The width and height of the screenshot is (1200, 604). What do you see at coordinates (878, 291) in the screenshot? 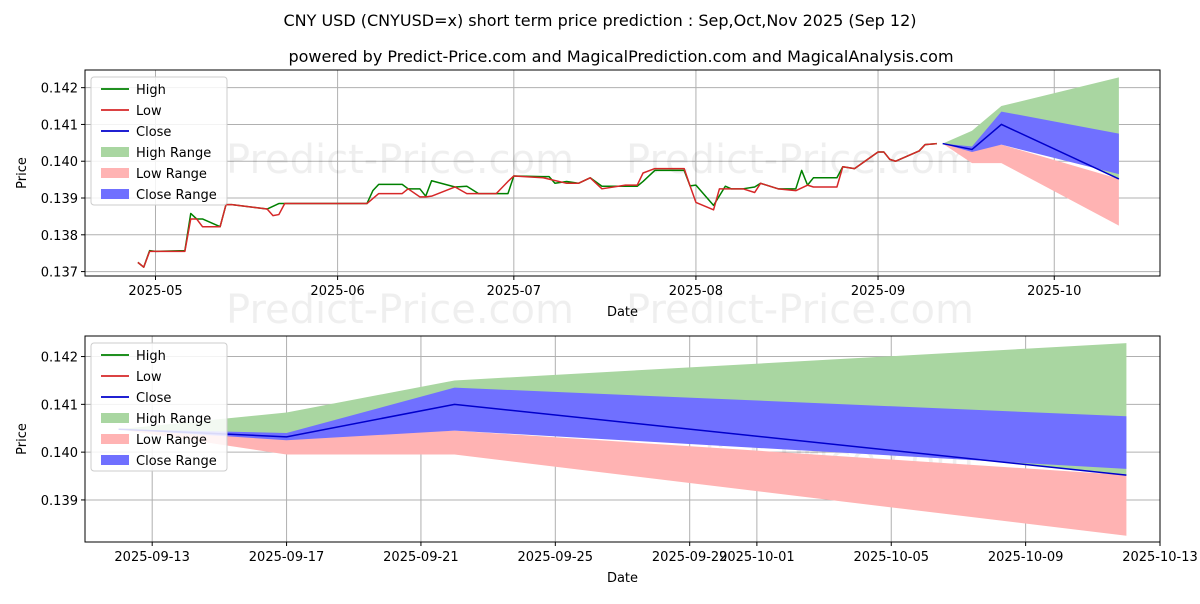
I see `x-tick-label: 2025-09` at bounding box center [878, 291].